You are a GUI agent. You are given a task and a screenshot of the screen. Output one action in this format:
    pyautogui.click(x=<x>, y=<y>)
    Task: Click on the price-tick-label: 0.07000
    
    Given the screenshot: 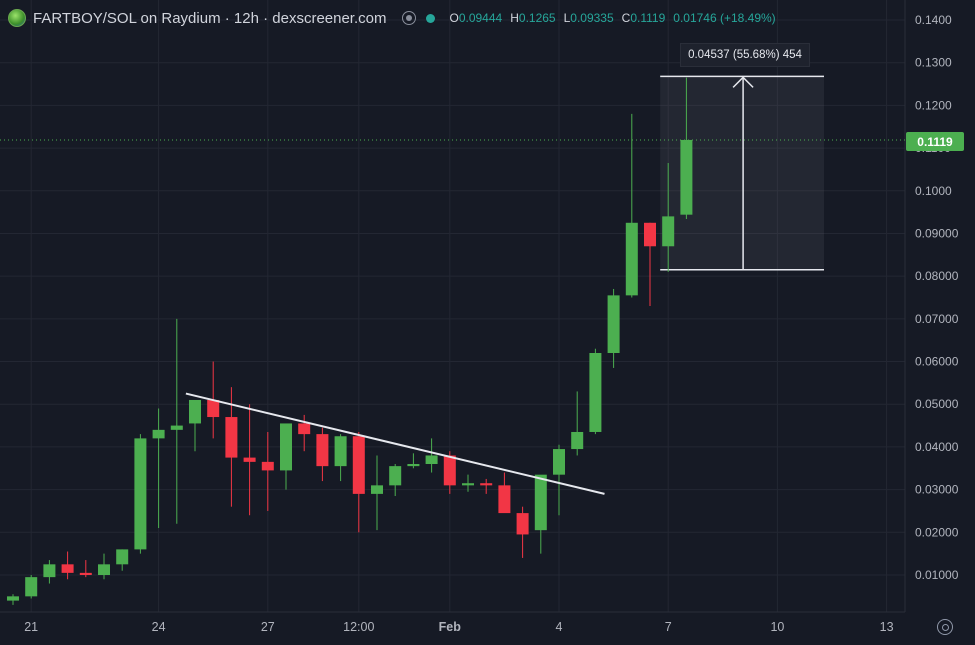 What is the action you would take?
    pyautogui.click(x=937, y=319)
    